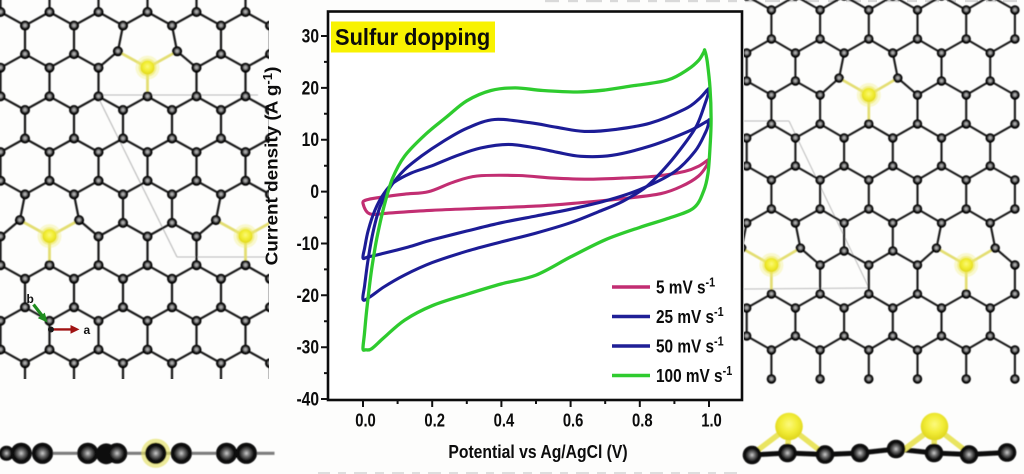 The width and height of the screenshot is (1024, 474). Describe the element at coordinates (307, 399) in the screenshot. I see `svg-text: -40` at that location.